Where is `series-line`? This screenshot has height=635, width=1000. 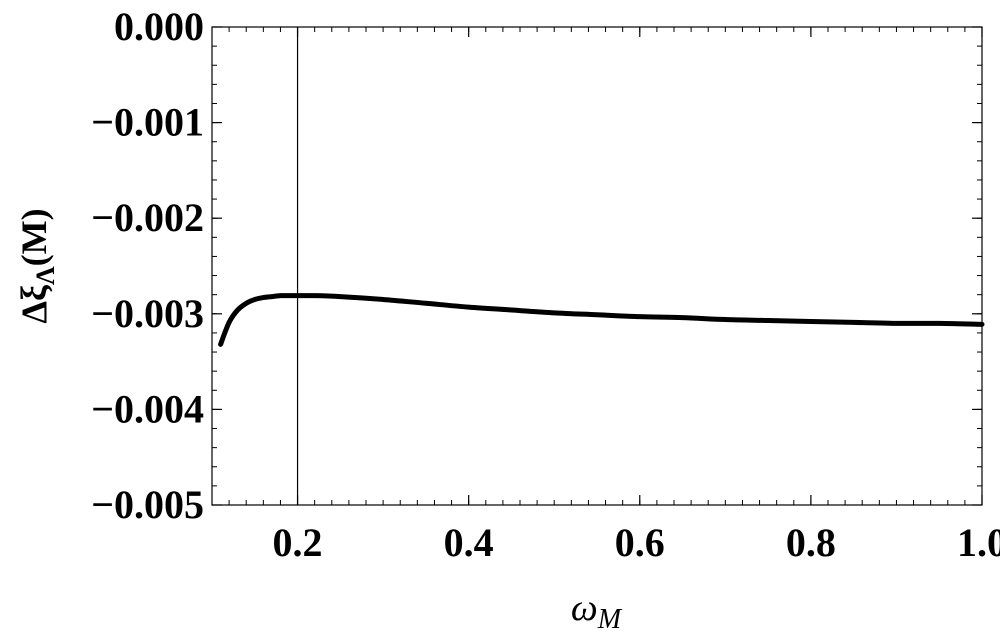
series-line is located at coordinates (601, 320).